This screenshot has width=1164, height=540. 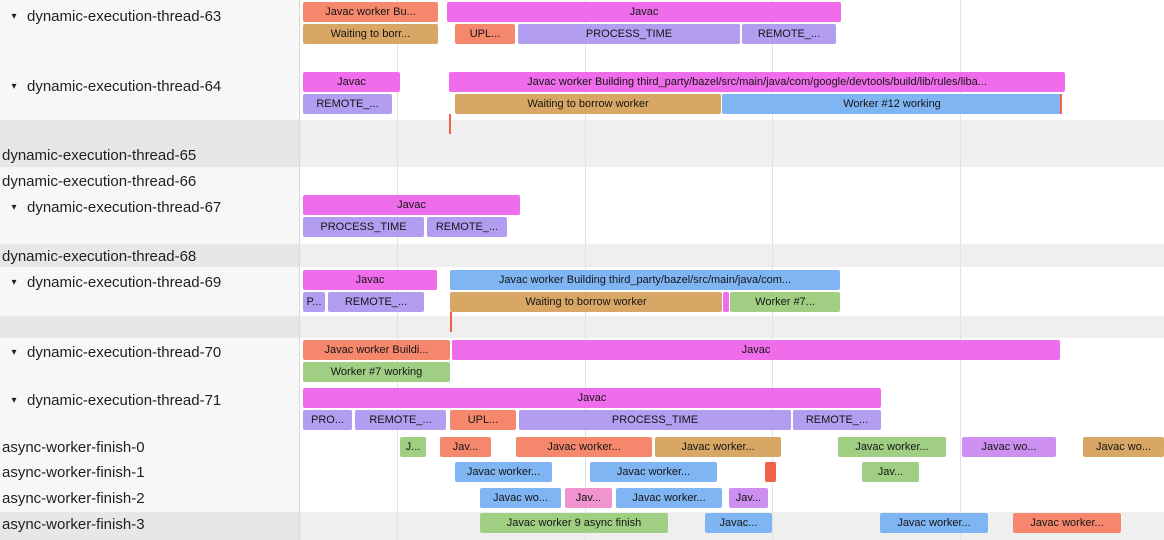 What do you see at coordinates (124, 400) in the screenshot?
I see `track-name: dynamic-execution-thread-71` at bounding box center [124, 400].